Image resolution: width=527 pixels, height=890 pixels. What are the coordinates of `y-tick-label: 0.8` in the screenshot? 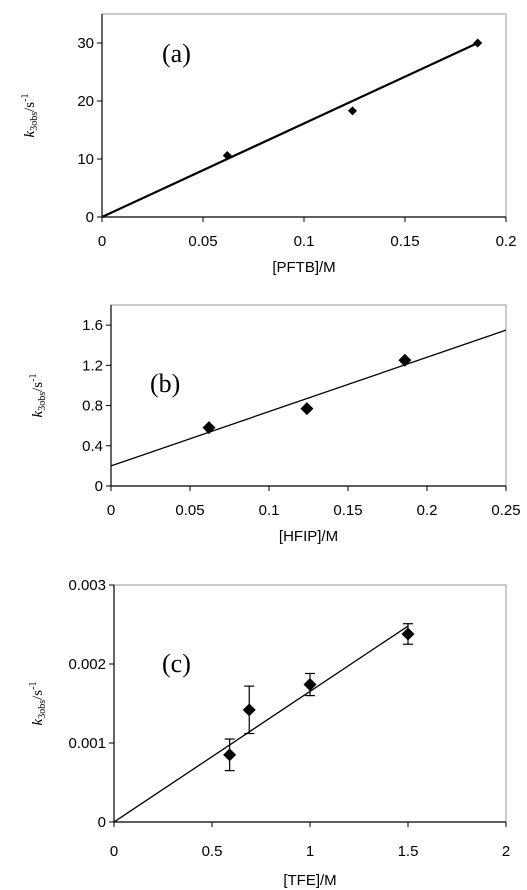 It's located at (92, 406).